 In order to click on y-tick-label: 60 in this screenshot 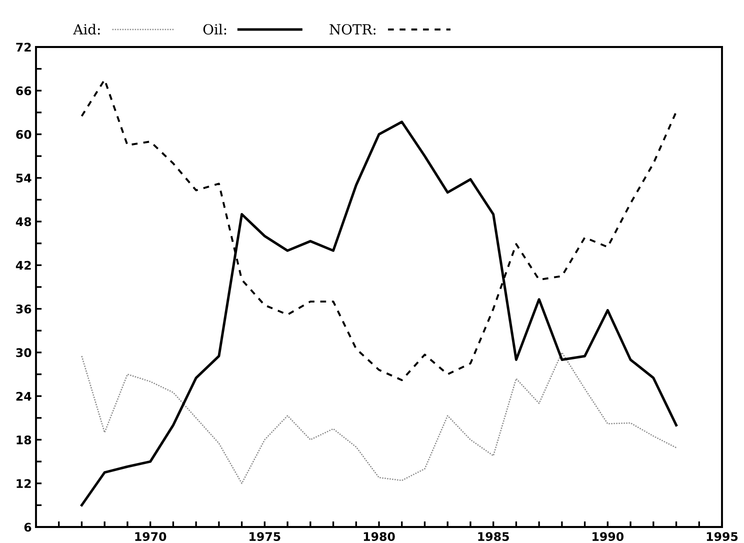, I will do `click(24, 134)`.